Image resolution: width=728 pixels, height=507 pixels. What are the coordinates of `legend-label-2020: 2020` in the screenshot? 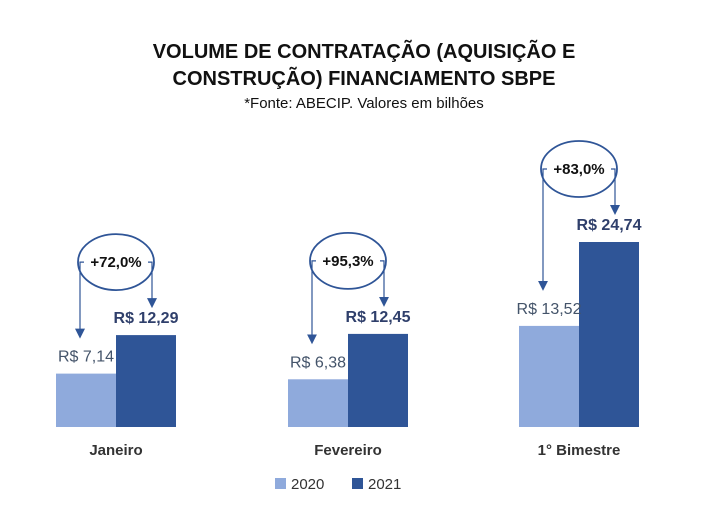 It's located at (307, 484).